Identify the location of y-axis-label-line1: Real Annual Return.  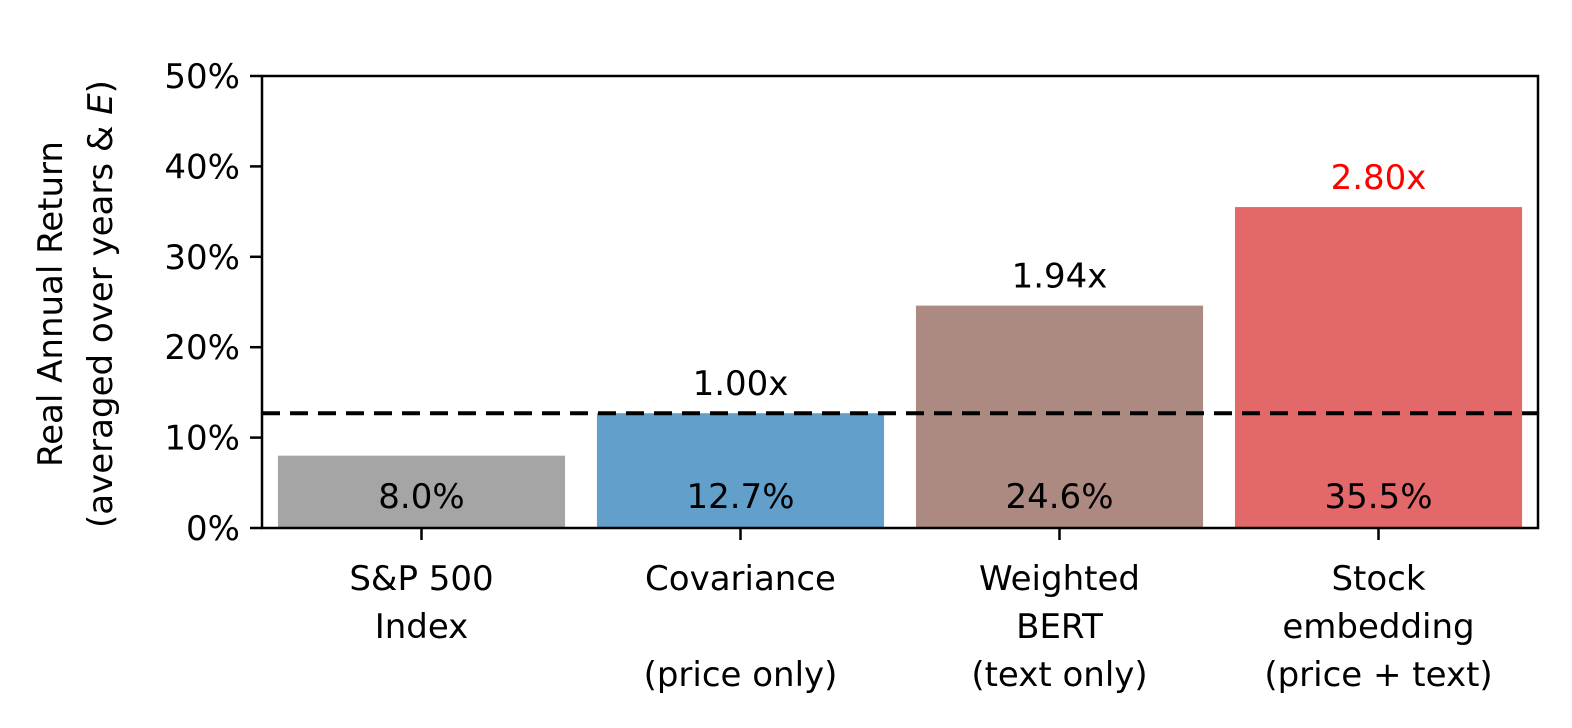
(51, 304).